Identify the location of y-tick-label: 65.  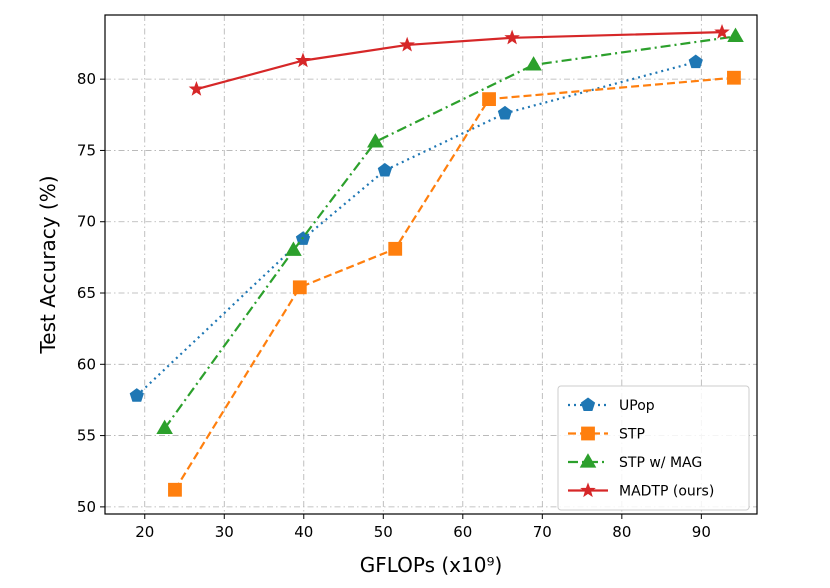
(86, 293).